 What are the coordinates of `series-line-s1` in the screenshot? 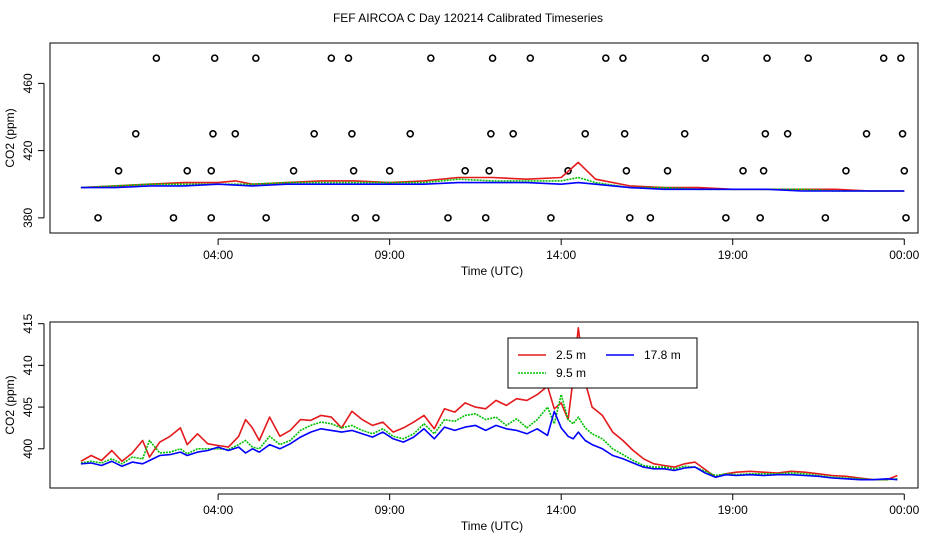 It's located at (492, 176).